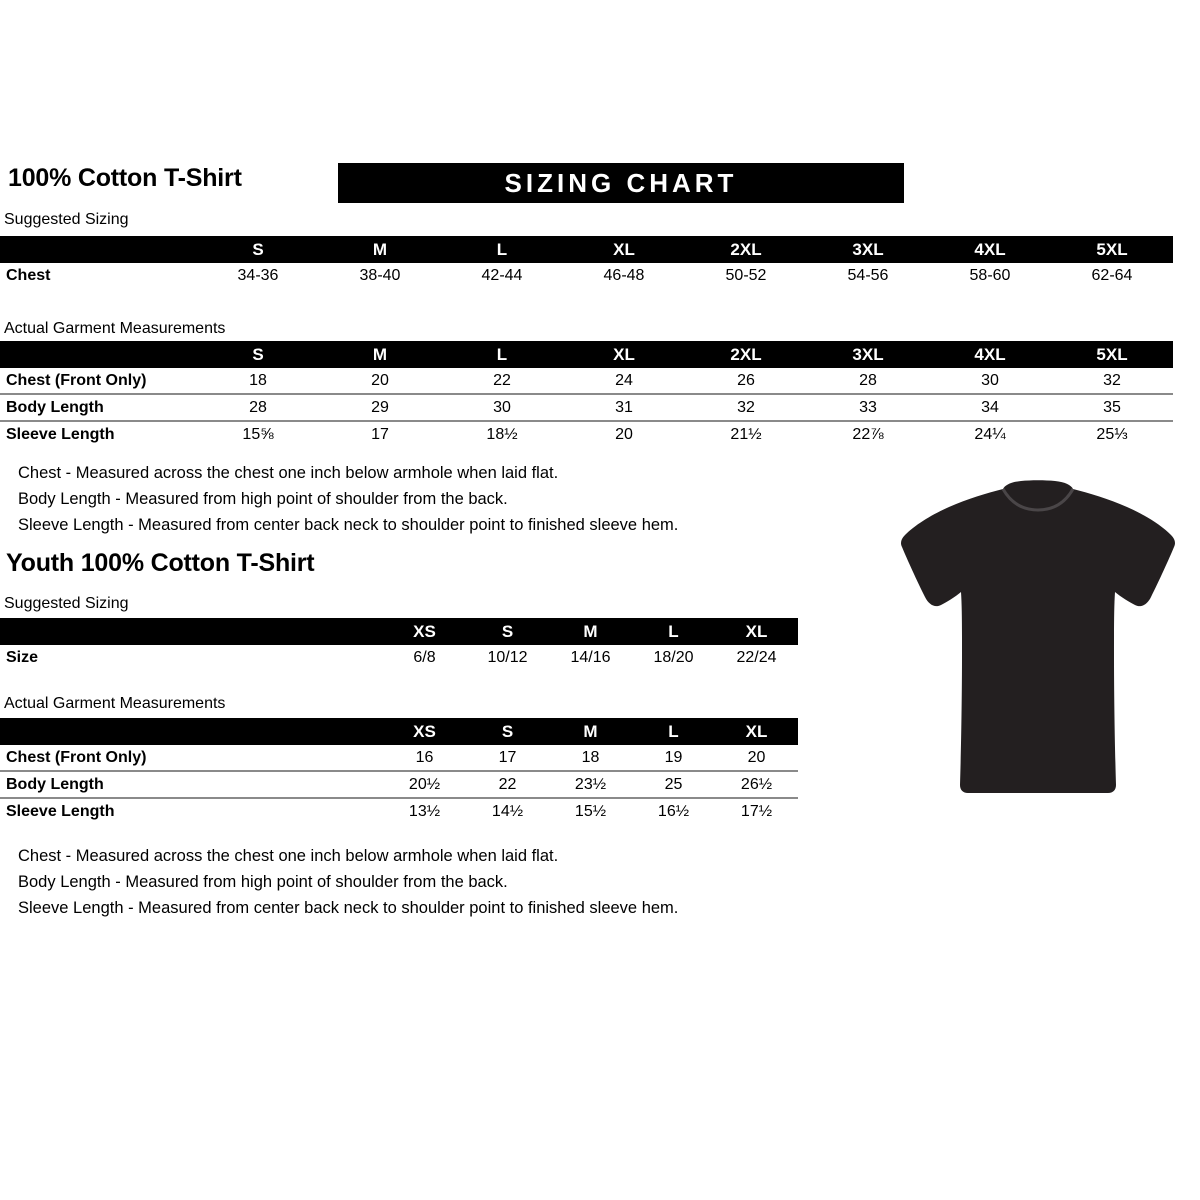  I want to click on measurement-cell: 22, so click(502, 380).